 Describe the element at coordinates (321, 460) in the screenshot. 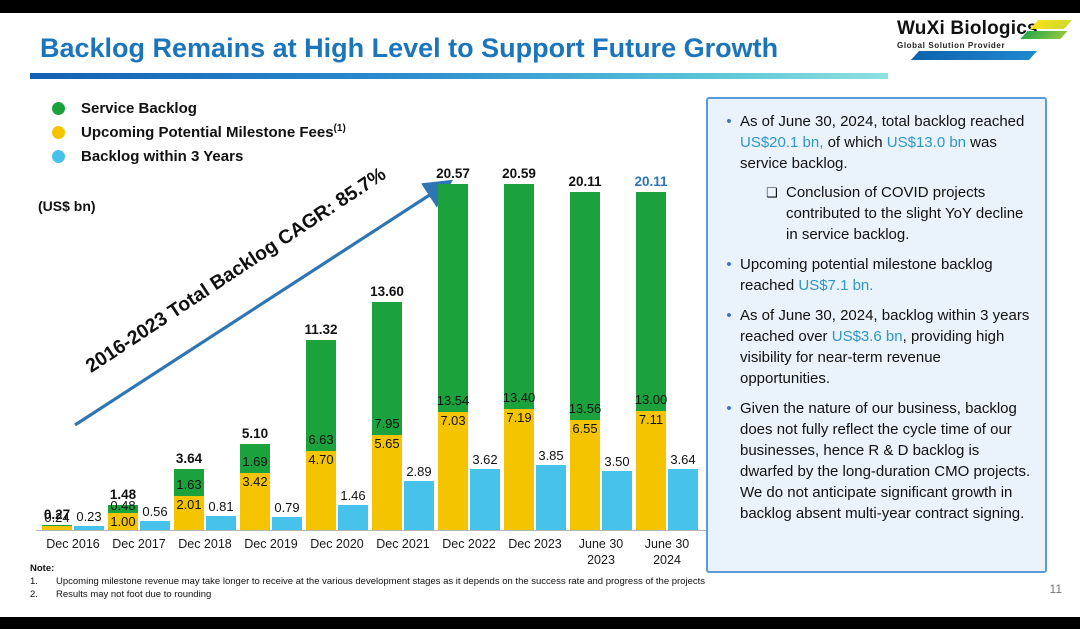

I see `milestone-value-label: 4.70` at that location.